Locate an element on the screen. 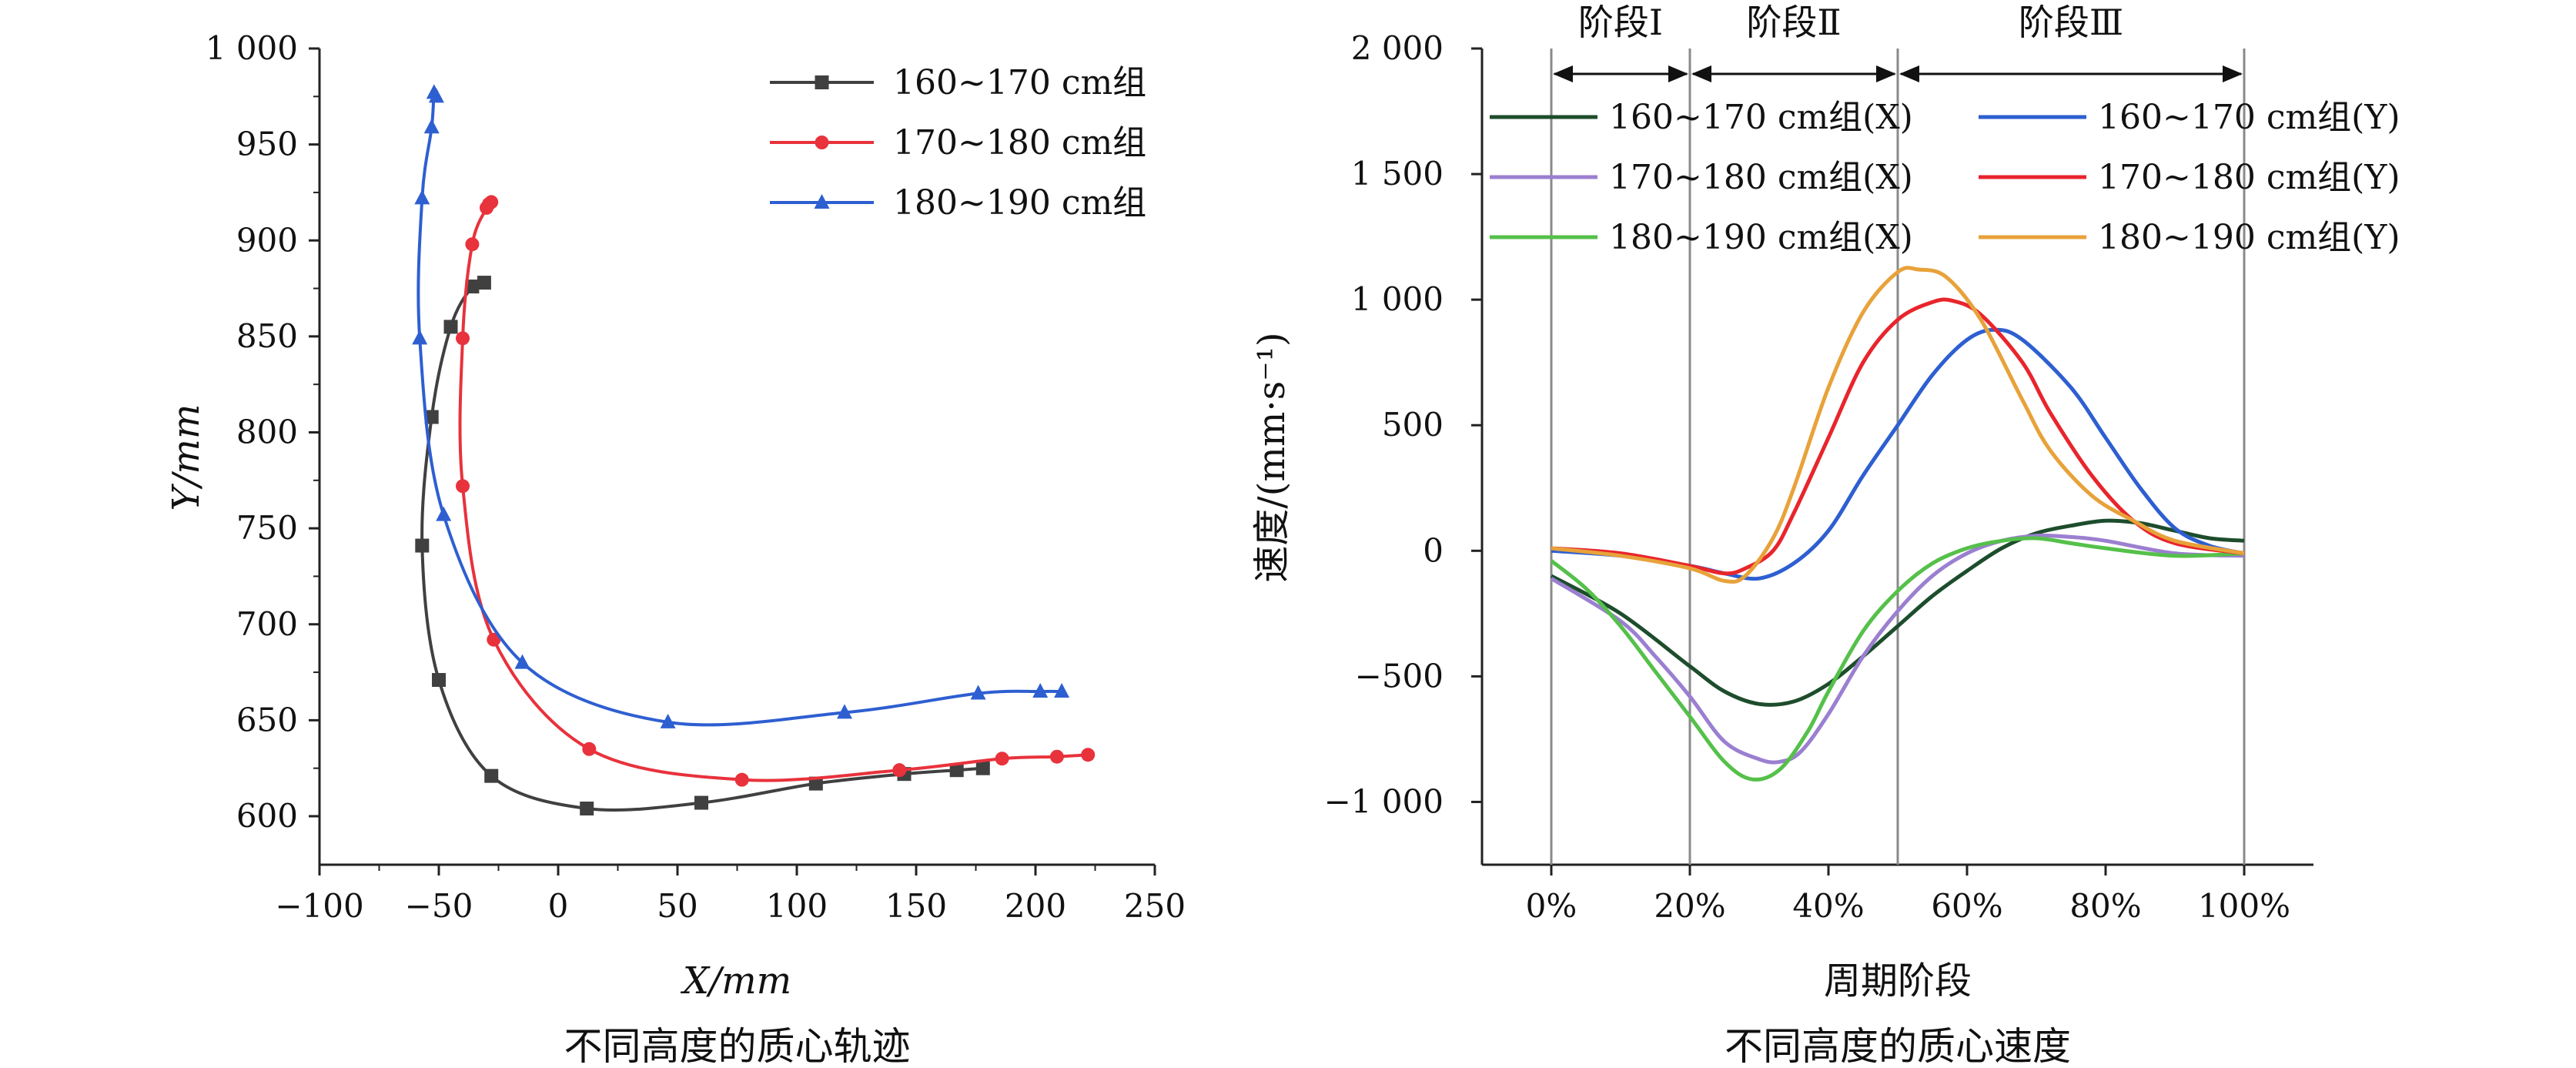  x-tick-label: 40% is located at coordinates (1828, 906).